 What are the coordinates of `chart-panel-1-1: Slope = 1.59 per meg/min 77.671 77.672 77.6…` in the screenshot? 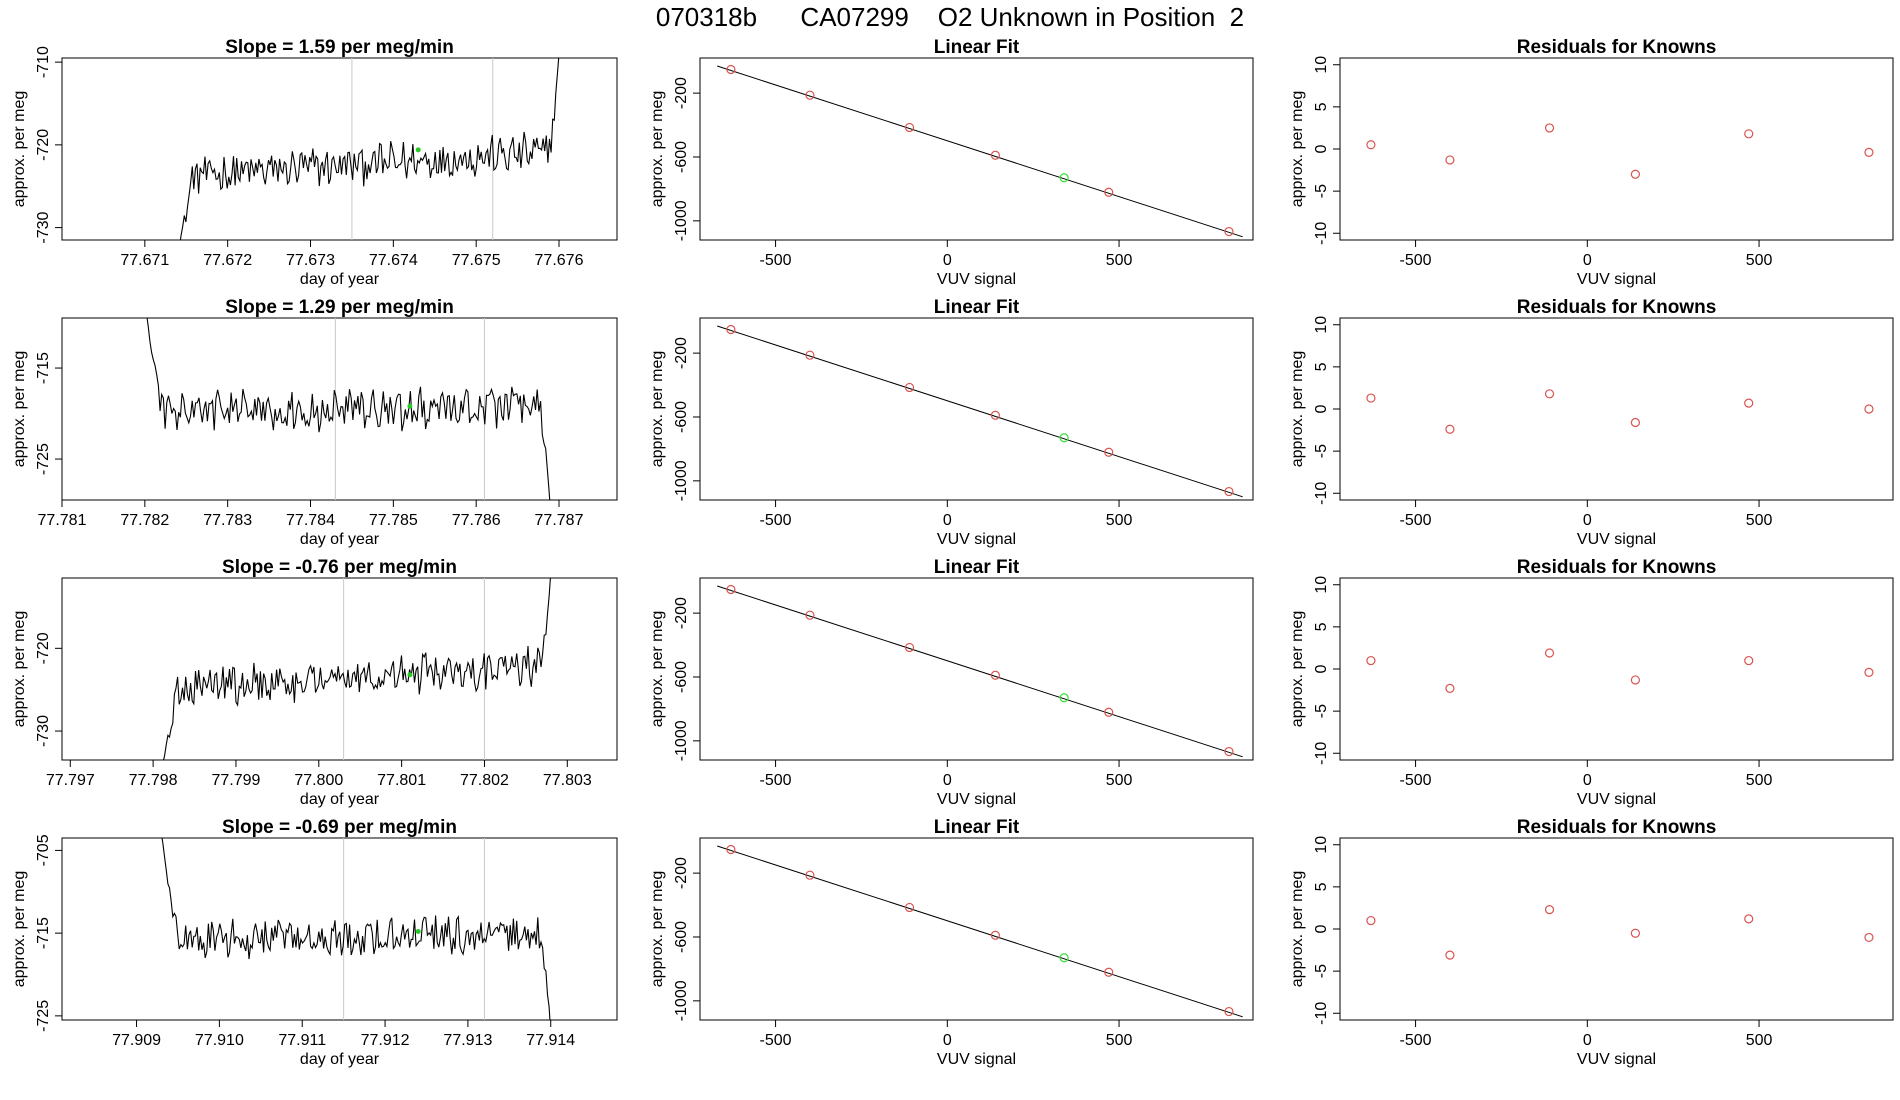 It's located at (314, 162).